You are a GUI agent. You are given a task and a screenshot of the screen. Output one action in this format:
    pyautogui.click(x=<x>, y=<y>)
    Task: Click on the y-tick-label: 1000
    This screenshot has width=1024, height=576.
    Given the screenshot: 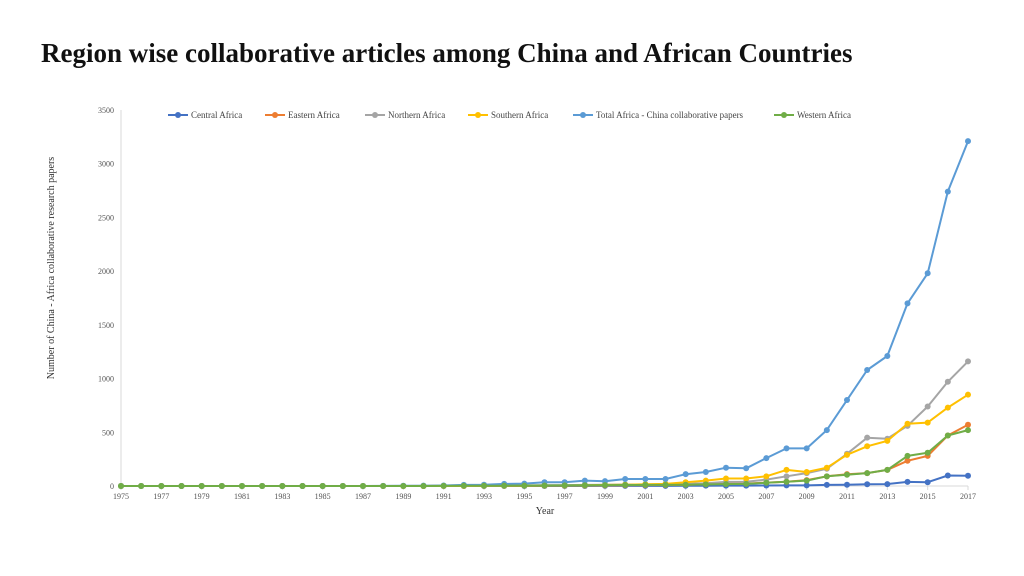 What is the action you would take?
    pyautogui.click(x=106, y=379)
    